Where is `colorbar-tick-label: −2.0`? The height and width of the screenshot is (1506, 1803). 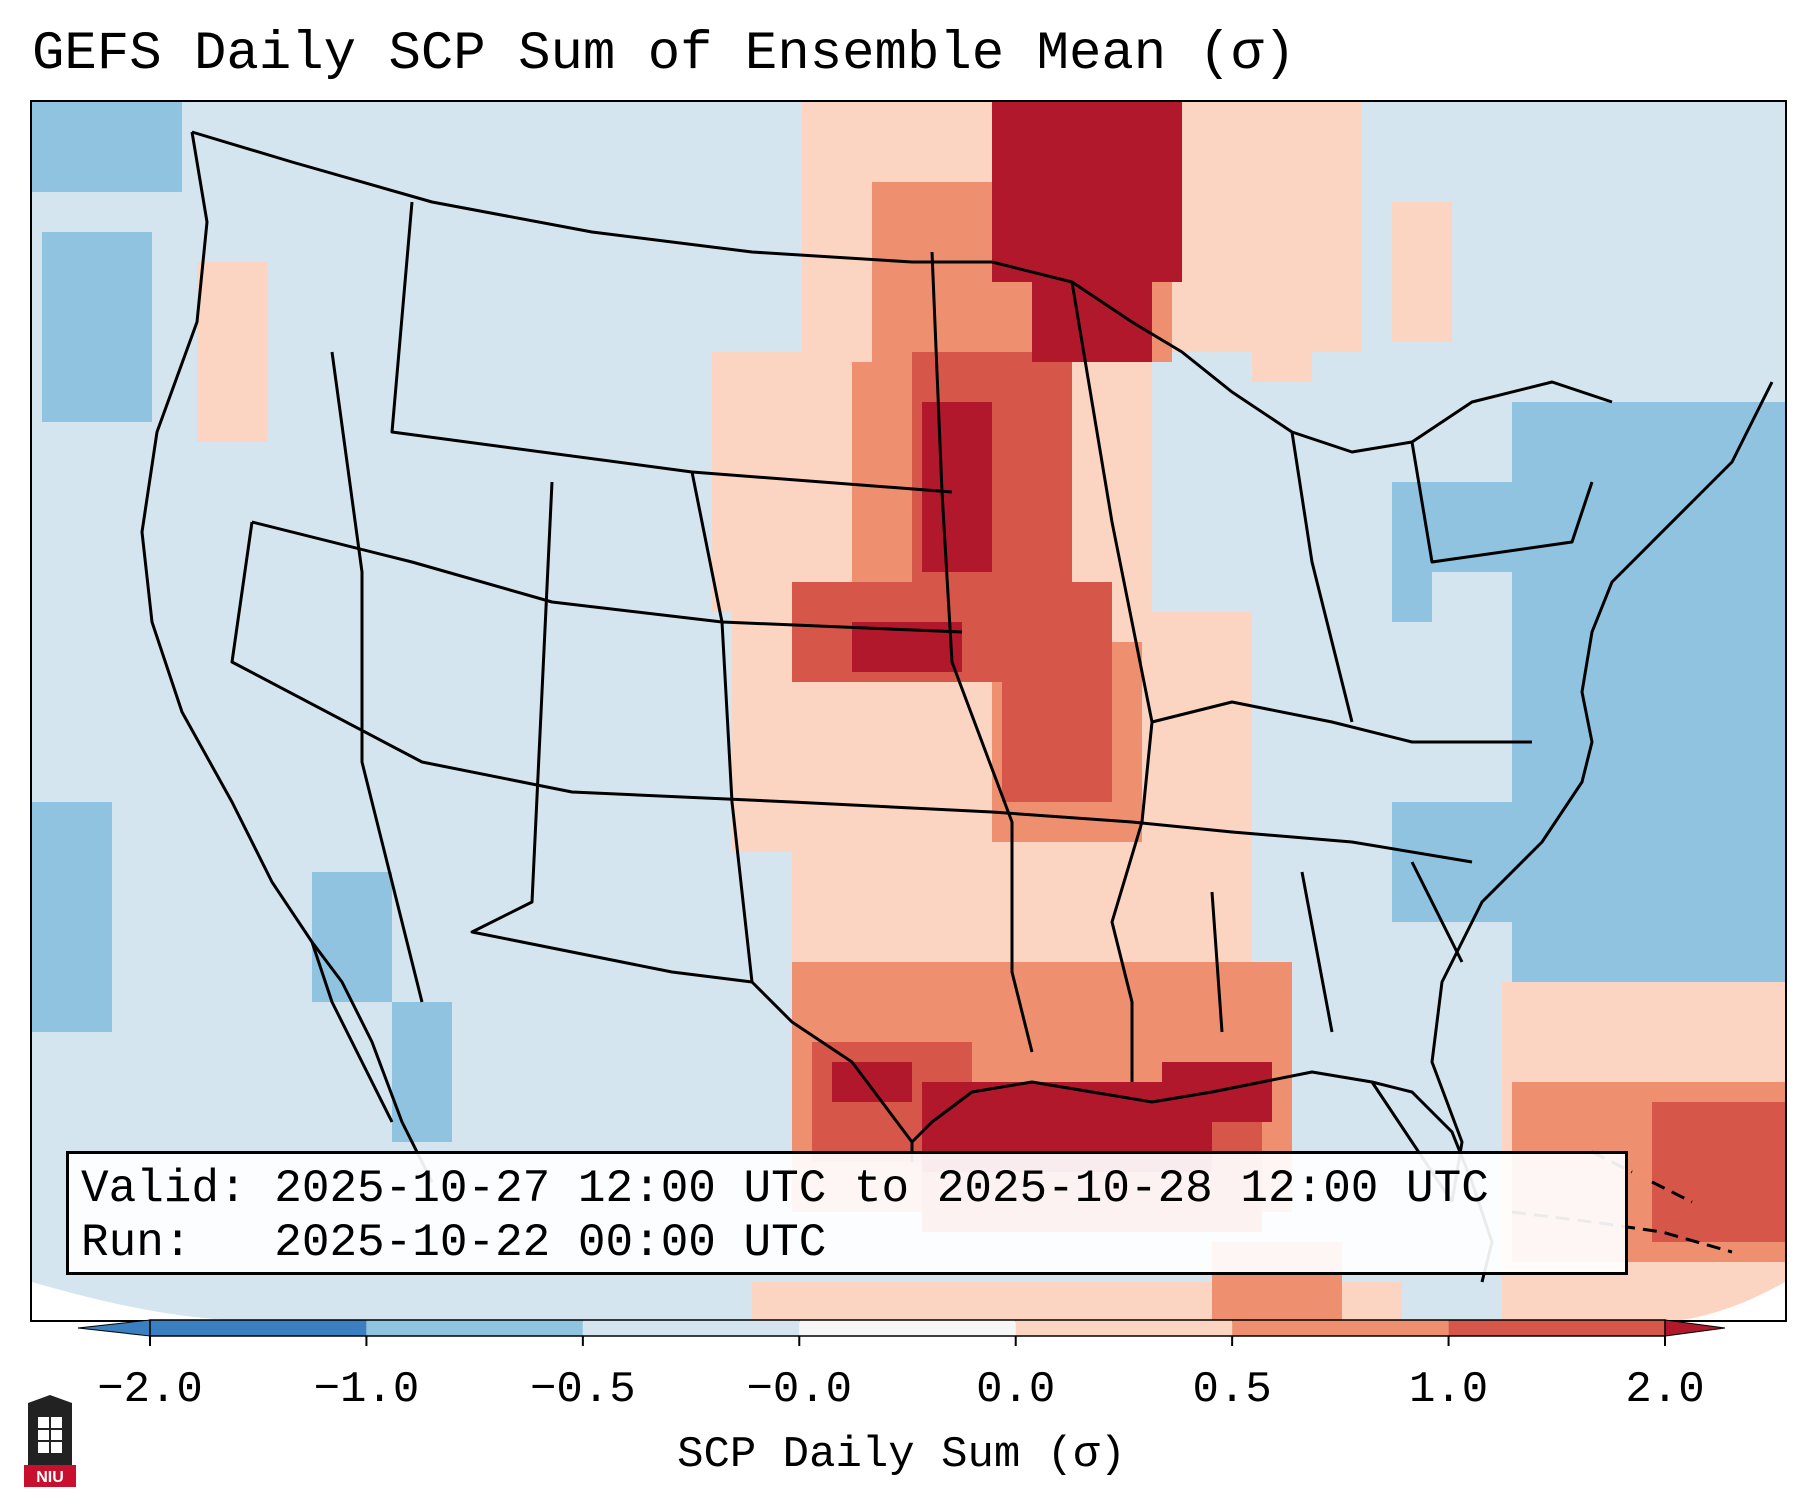 colorbar-tick-label: −2.0 is located at coordinates (150, 1390).